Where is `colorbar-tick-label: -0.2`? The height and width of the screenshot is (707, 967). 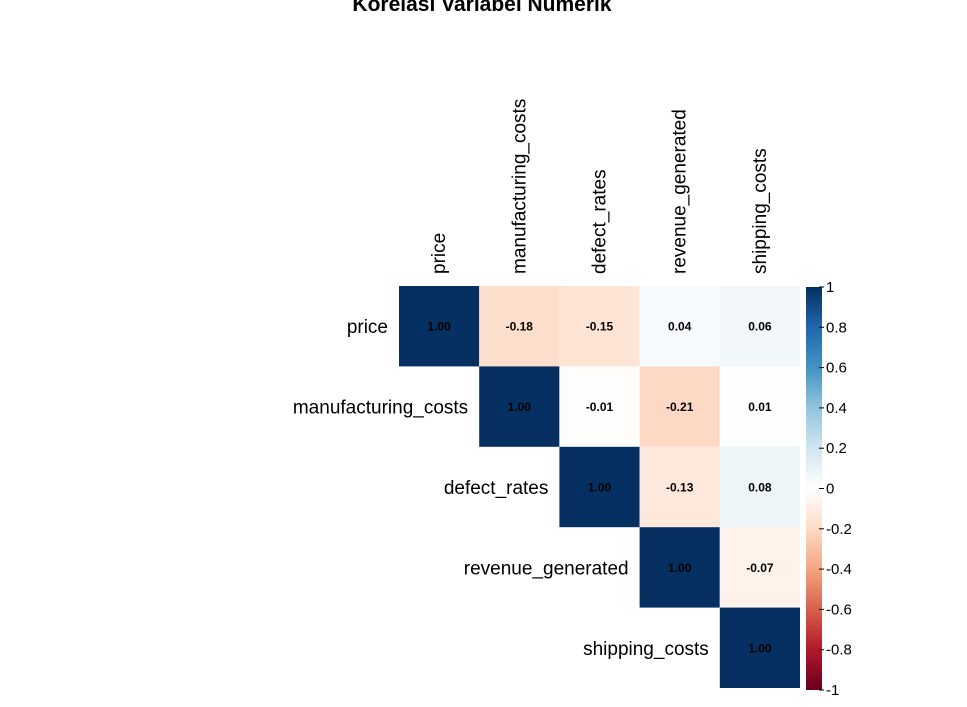
colorbar-tick-label: -0.2 is located at coordinates (839, 529).